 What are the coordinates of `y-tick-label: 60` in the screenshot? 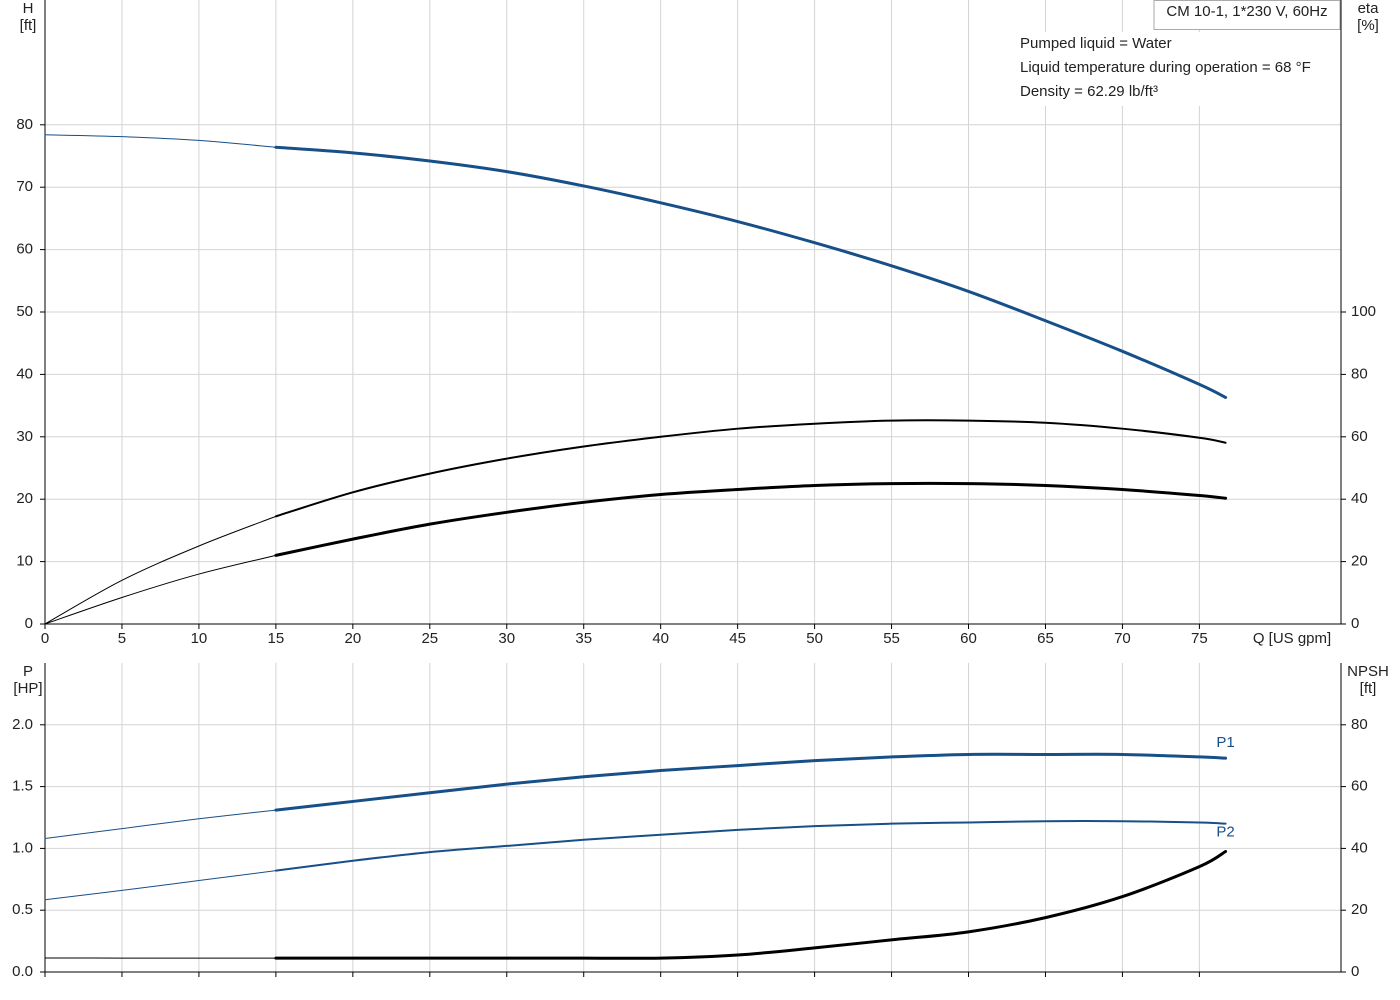 It's located at (24, 249).